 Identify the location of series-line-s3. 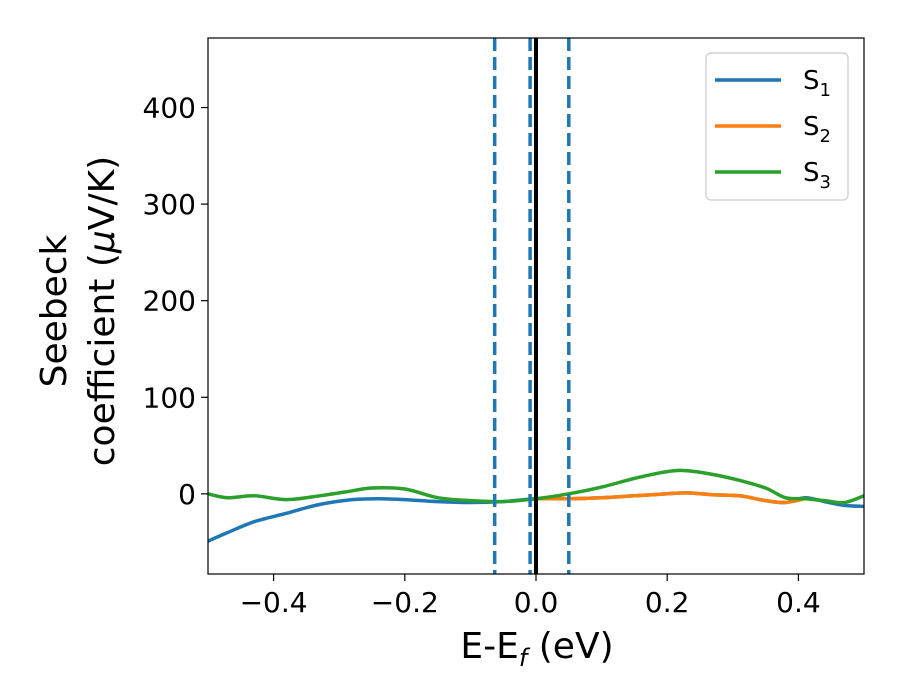
(536, 486).